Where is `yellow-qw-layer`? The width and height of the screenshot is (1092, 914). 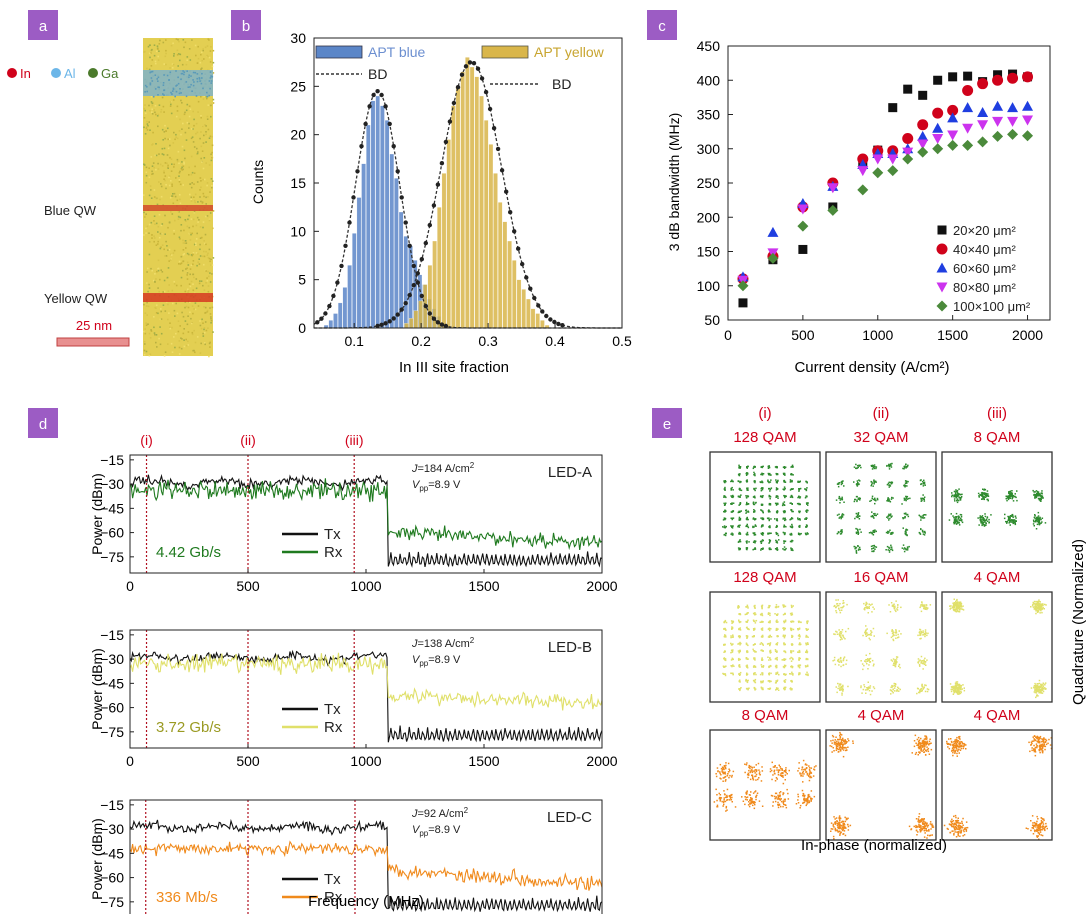
yellow-qw-layer is located at coordinates (178, 297).